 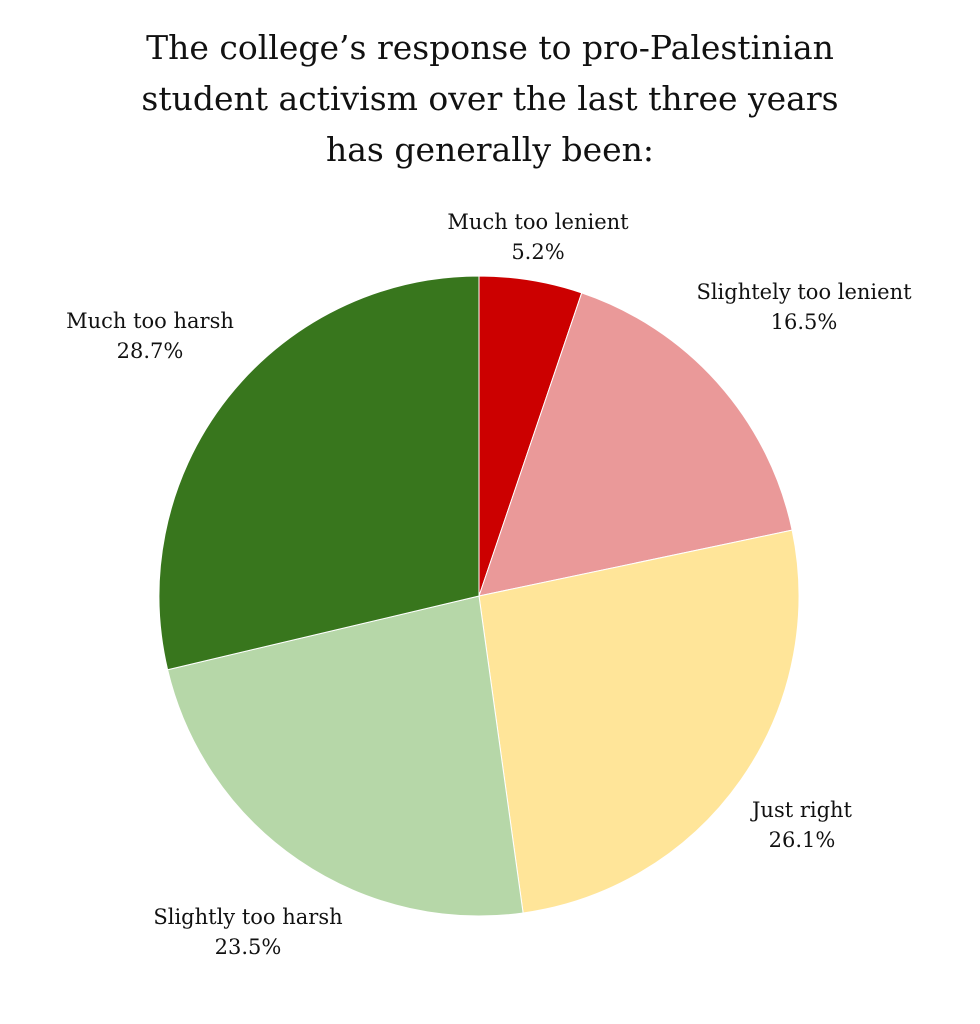 I want to click on chart-title-line: has generally been:, so click(x=490, y=149).